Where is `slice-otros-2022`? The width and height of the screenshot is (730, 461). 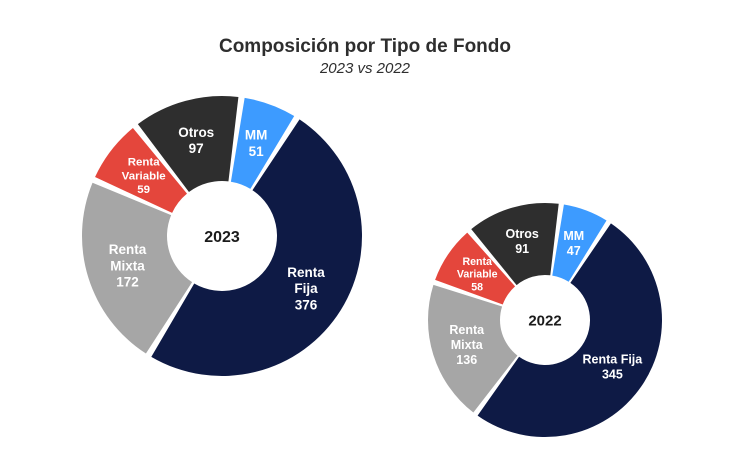 slice-otros-2022 is located at coordinates (515, 244).